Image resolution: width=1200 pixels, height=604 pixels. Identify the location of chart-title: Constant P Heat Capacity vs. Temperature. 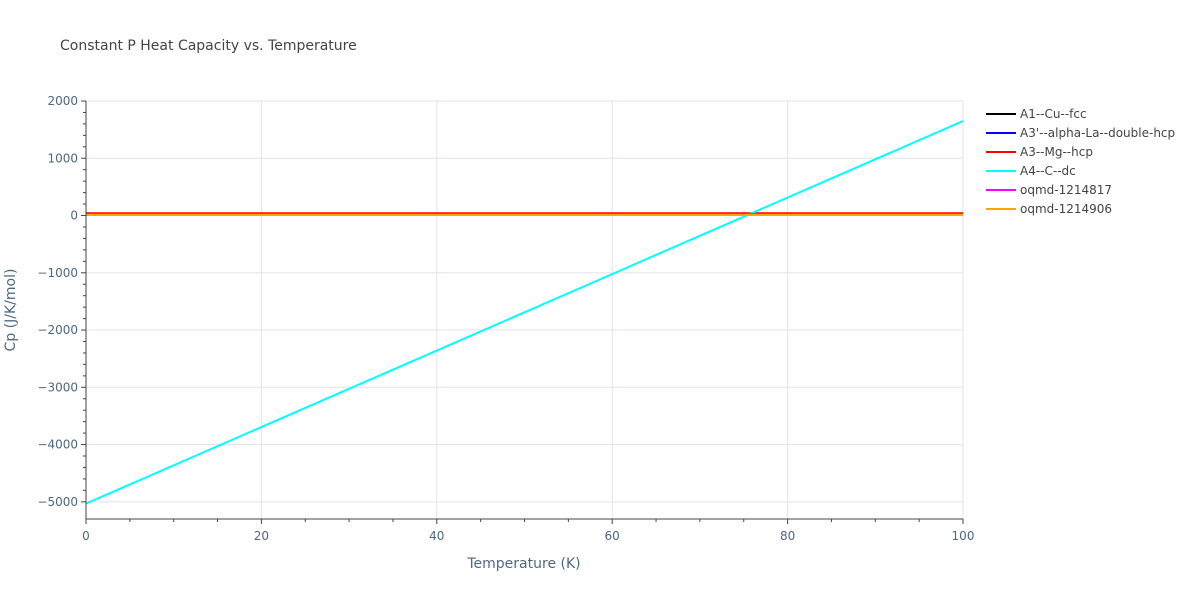
(208, 46).